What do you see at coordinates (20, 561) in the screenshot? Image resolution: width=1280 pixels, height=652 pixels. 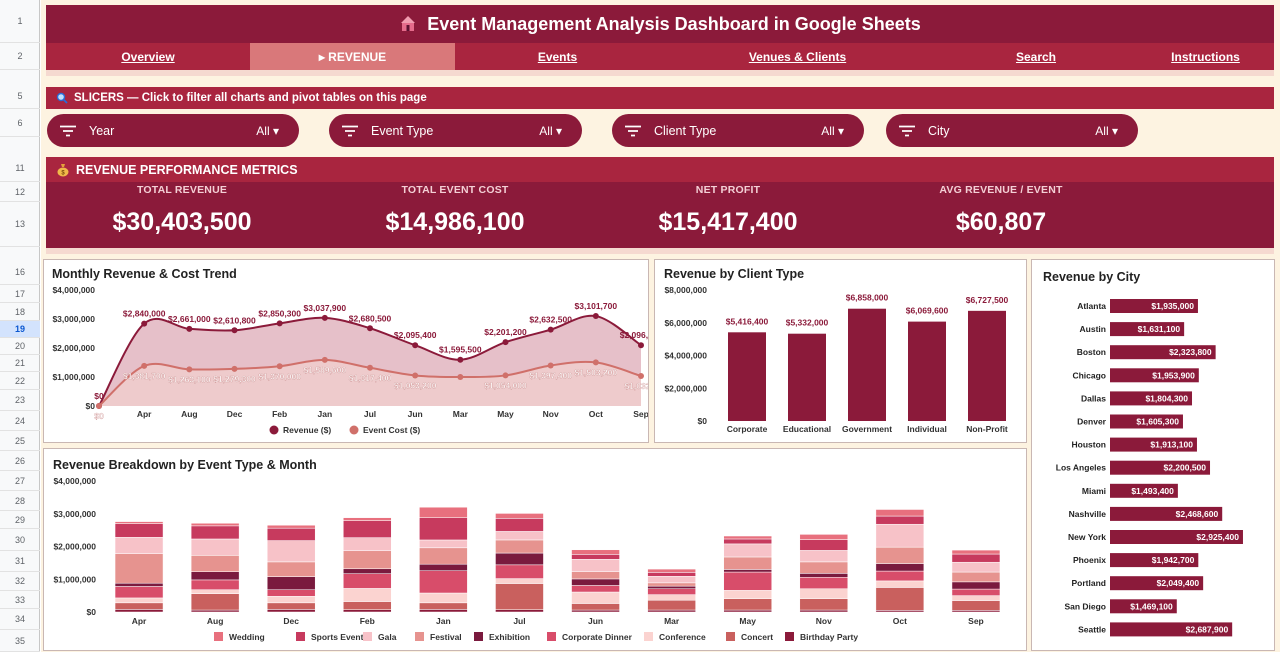 I see `row-number: 31` at bounding box center [20, 561].